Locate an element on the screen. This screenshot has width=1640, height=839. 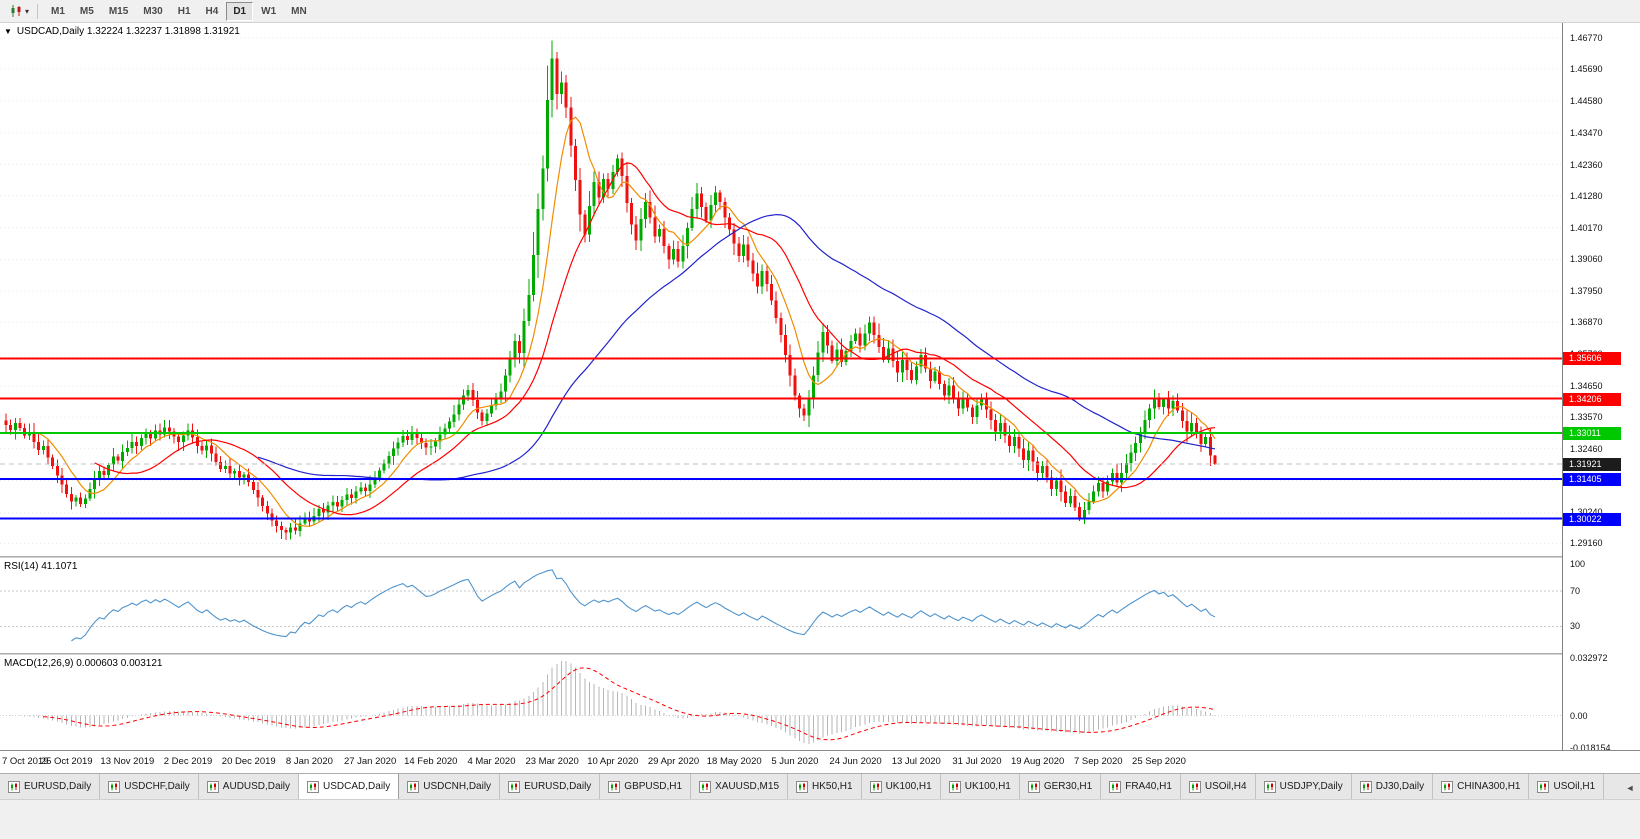
timeframe-button-m1: M1 is located at coordinates (58, 11).